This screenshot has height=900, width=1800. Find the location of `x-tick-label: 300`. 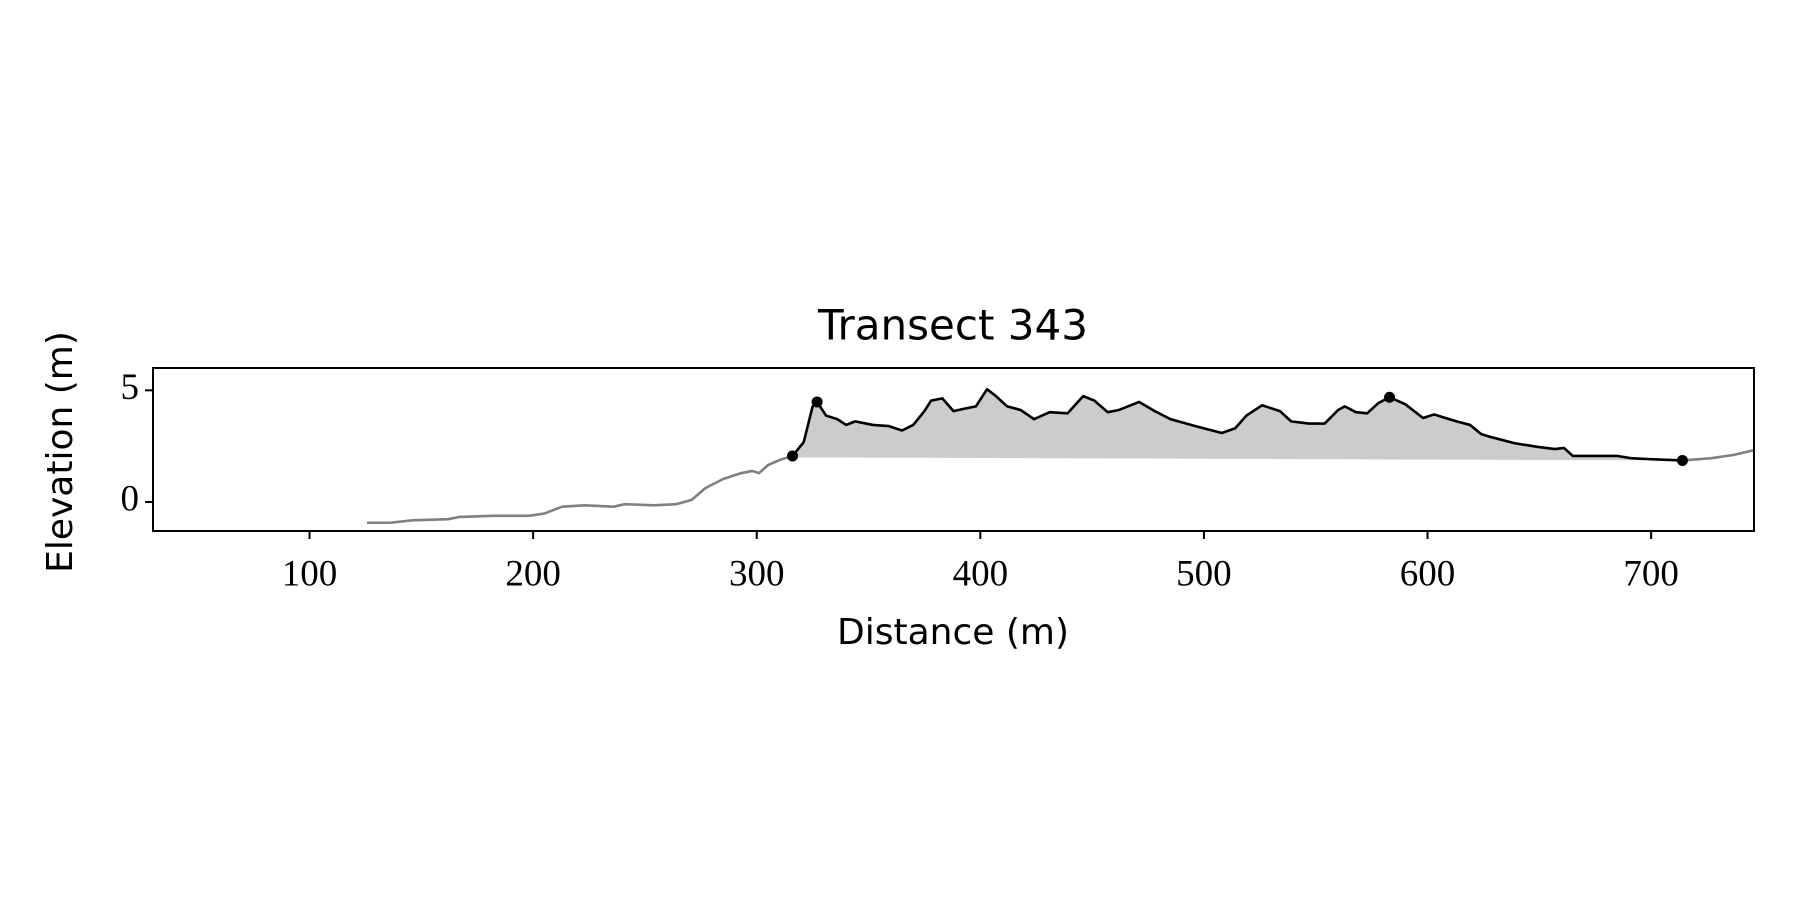

x-tick-label: 300 is located at coordinates (757, 573).